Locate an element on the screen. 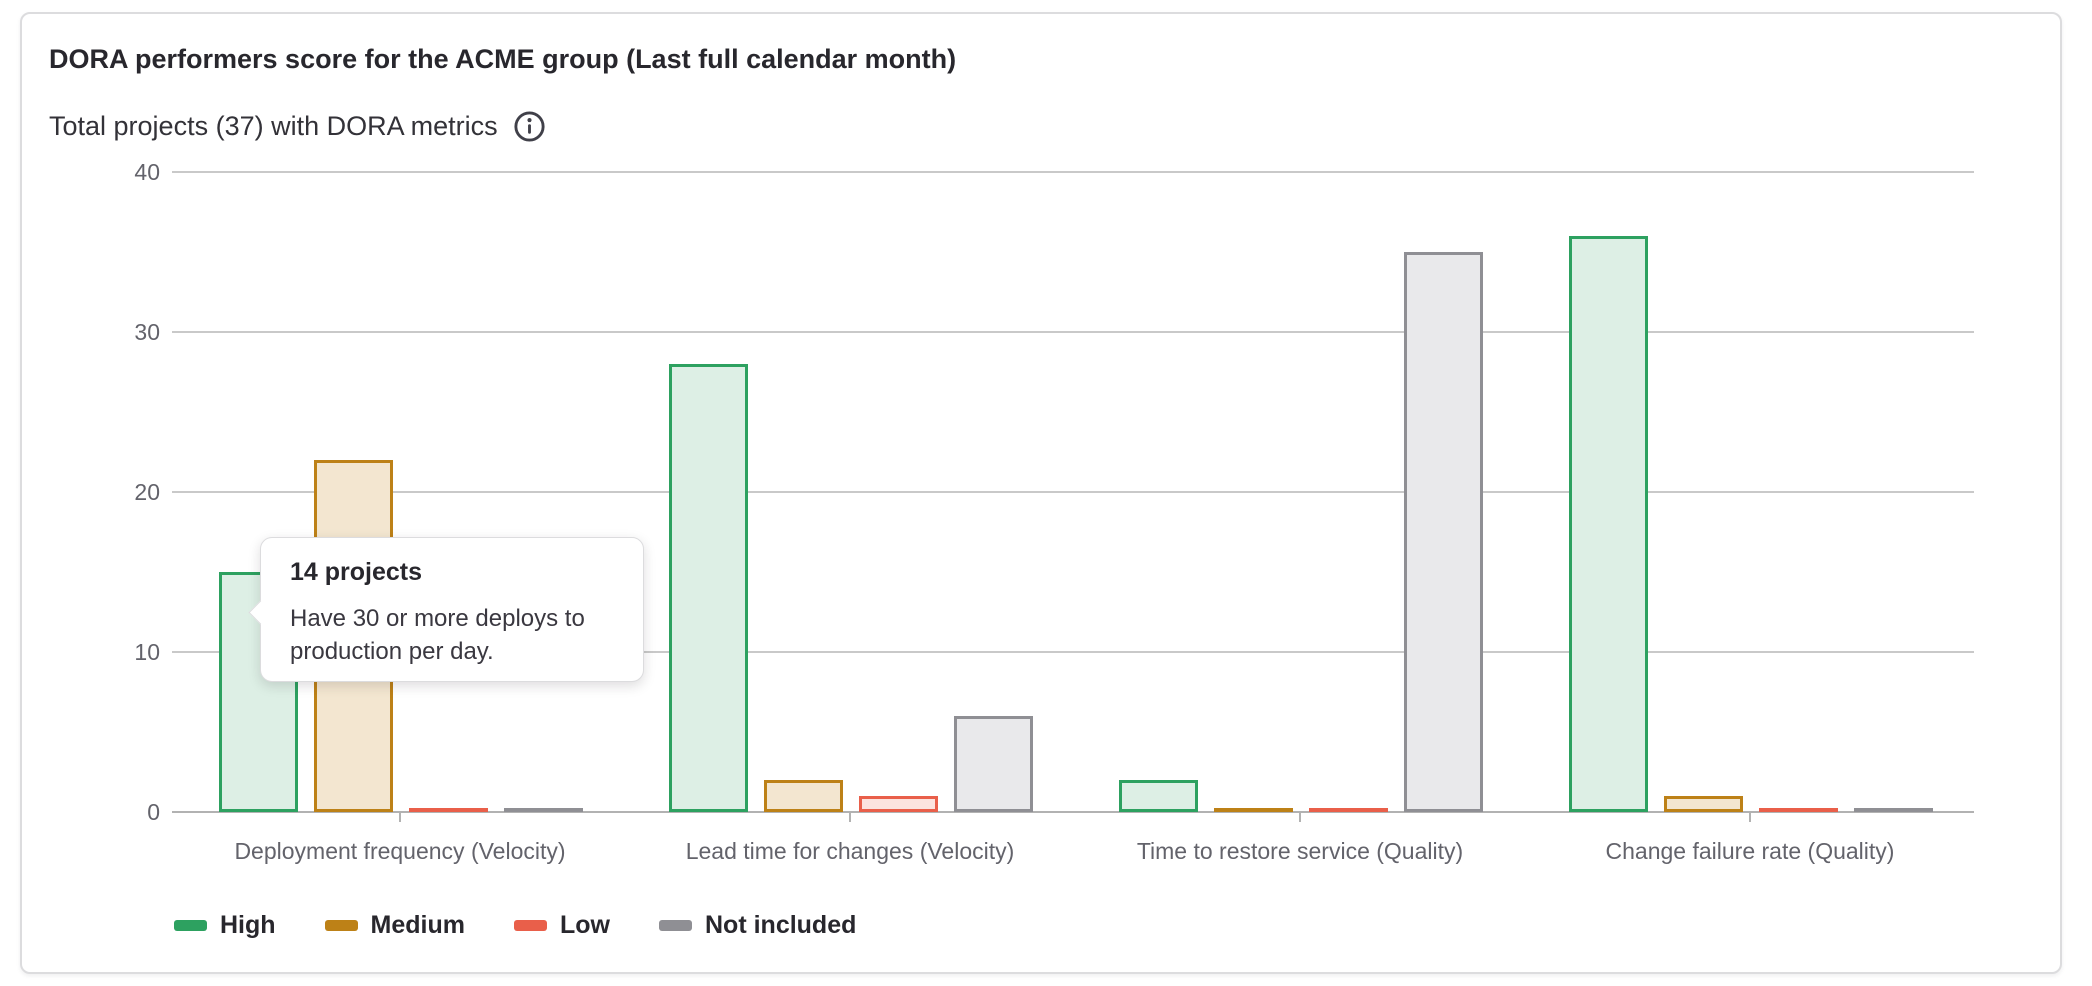 The width and height of the screenshot is (2092, 986). chart-subtitle: Total projects (37) with DORA metrics is located at coordinates (273, 126).